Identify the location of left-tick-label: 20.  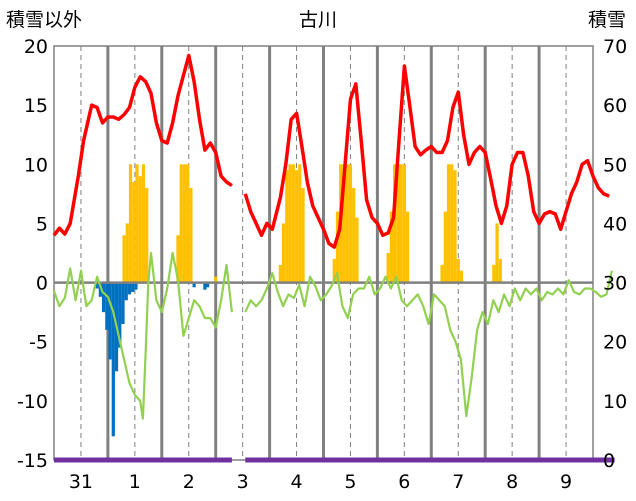
(36, 47).